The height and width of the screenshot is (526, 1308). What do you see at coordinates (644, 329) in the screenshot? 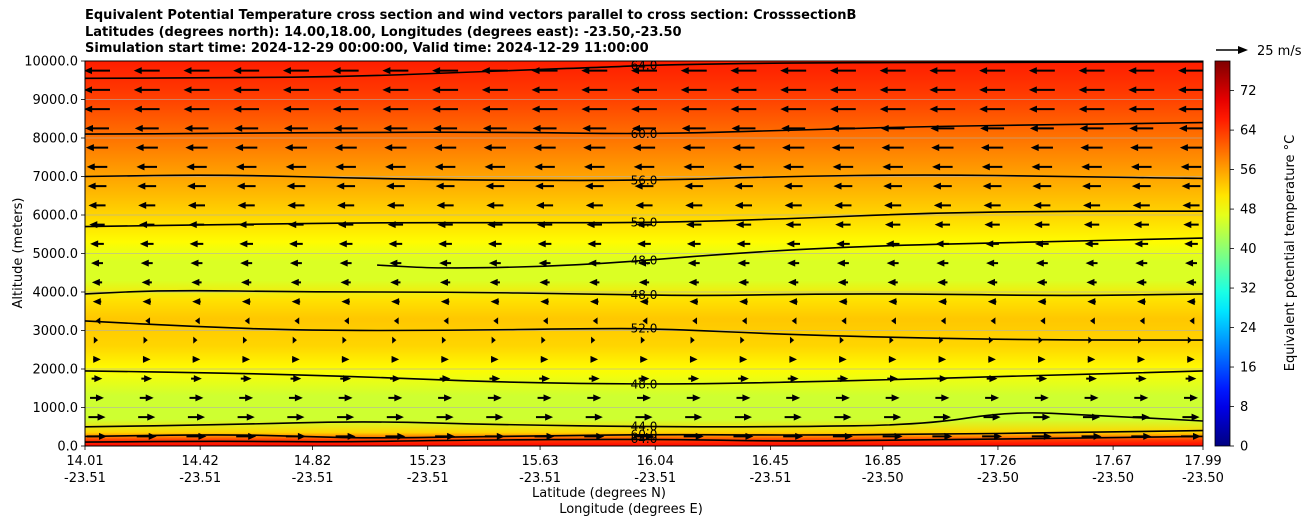
I see `contour-label: 52.0` at bounding box center [644, 329].